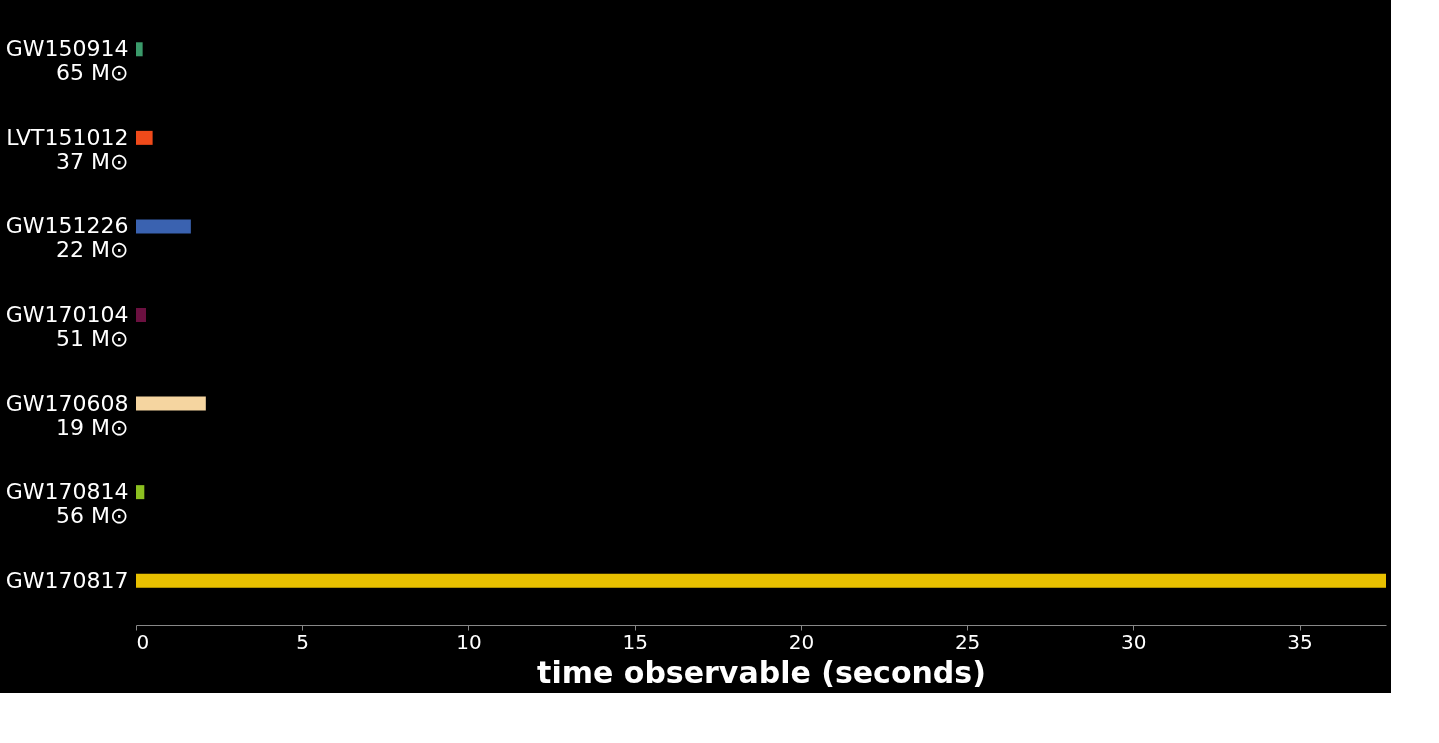 This screenshot has height=743, width=1439. Describe the element at coordinates (67, 504) in the screenshot. I see `y-tick-label: GW170814 56 M⊙` at that location.